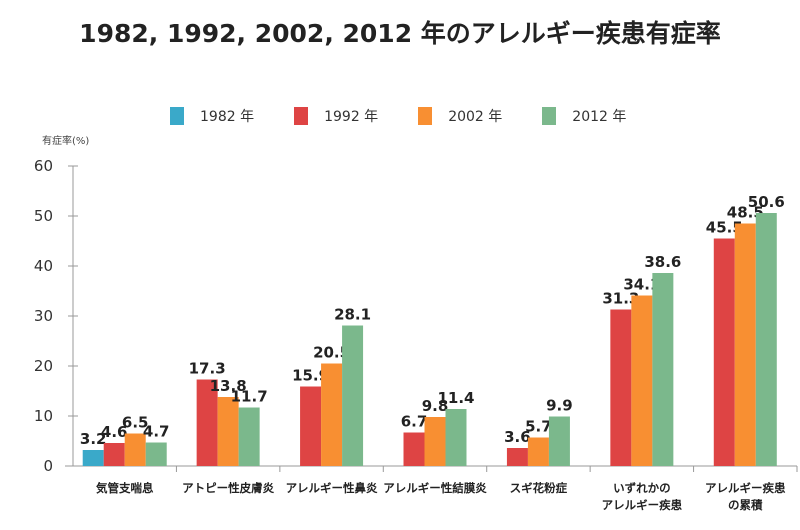 The image size is (800, 530). Describe the element at coordinates (559, 406) in the screenshot. I see `data-label: 9.9` at that location.